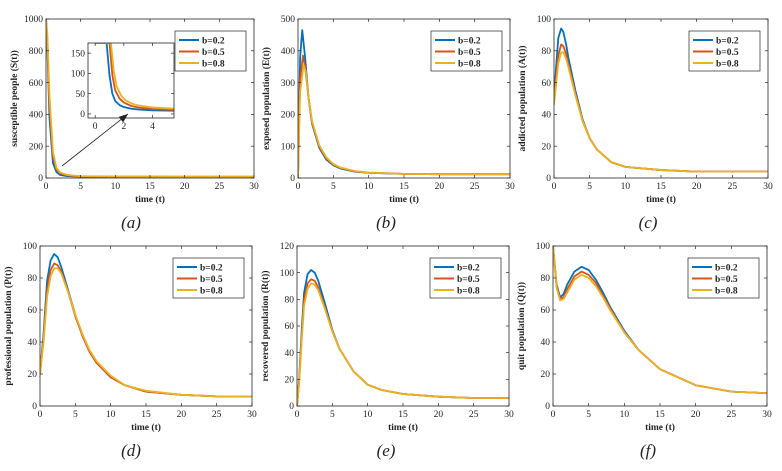  What do you see at coordinates (95, 140) in the screenshot?
I see `panel-a-arrow-line` at bounding box center [95, 140].